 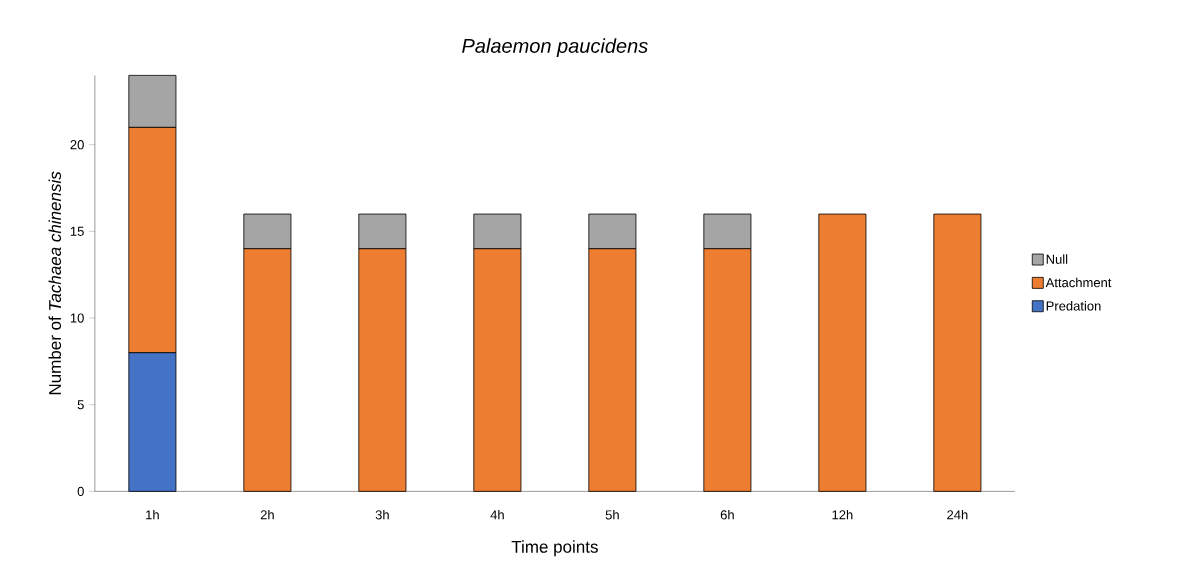 What do you see at coordinates (382, 514) in the screenshot?
I see `x-tick-label: 3h` at bounding box center [382, 514].